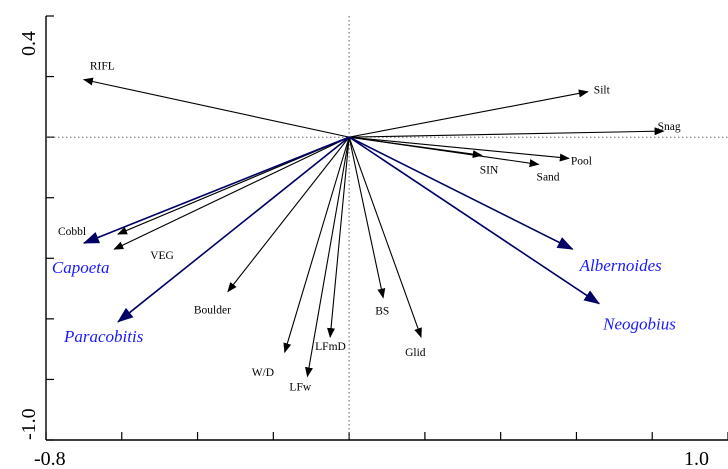 The height and width of the screenshot is (469, 728). Describe the element at coordinates (330, 347) in the screenshot. I see `env-label-lfmd: LFmD` at that location.